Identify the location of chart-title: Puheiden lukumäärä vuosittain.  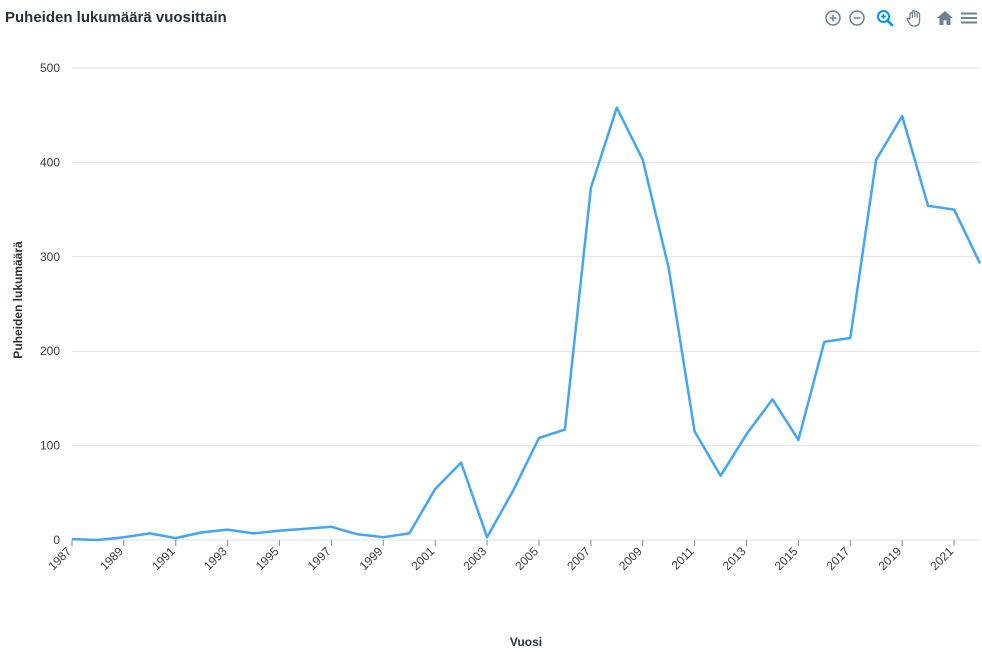
(116, 17).